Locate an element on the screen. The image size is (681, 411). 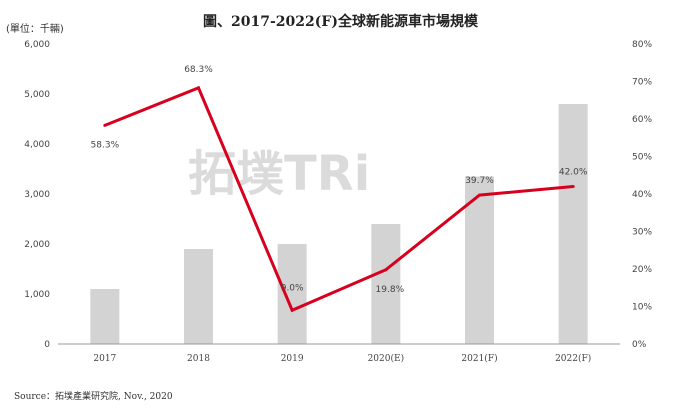
line-data-label: 68.3% is located at coordinates (198, 70).